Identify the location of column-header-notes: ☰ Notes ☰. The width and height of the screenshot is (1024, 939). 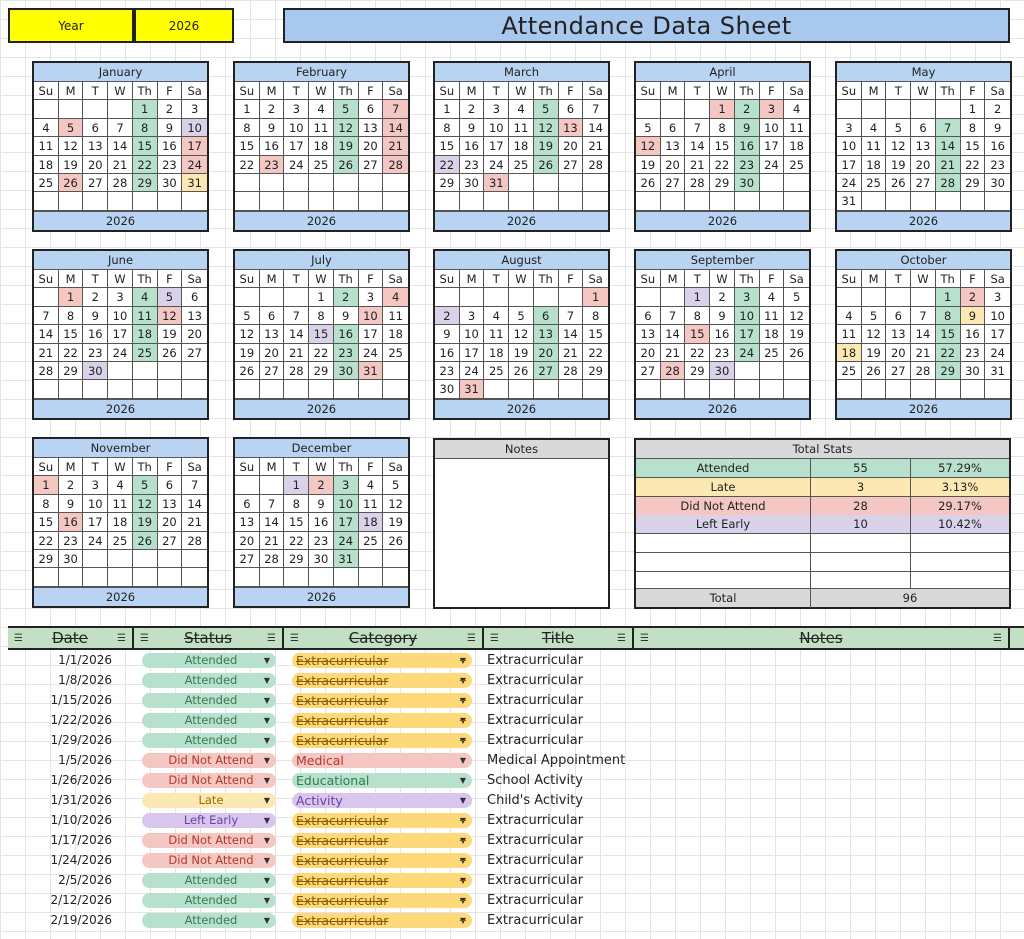
(822, 638).